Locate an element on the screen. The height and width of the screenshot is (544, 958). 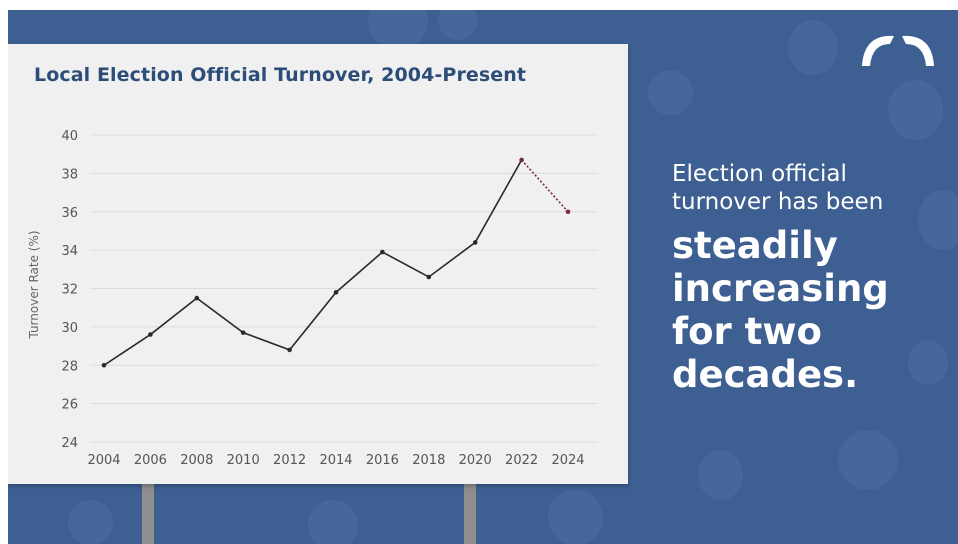
y-tick-label: 38 is located at coordinates (69, 174).